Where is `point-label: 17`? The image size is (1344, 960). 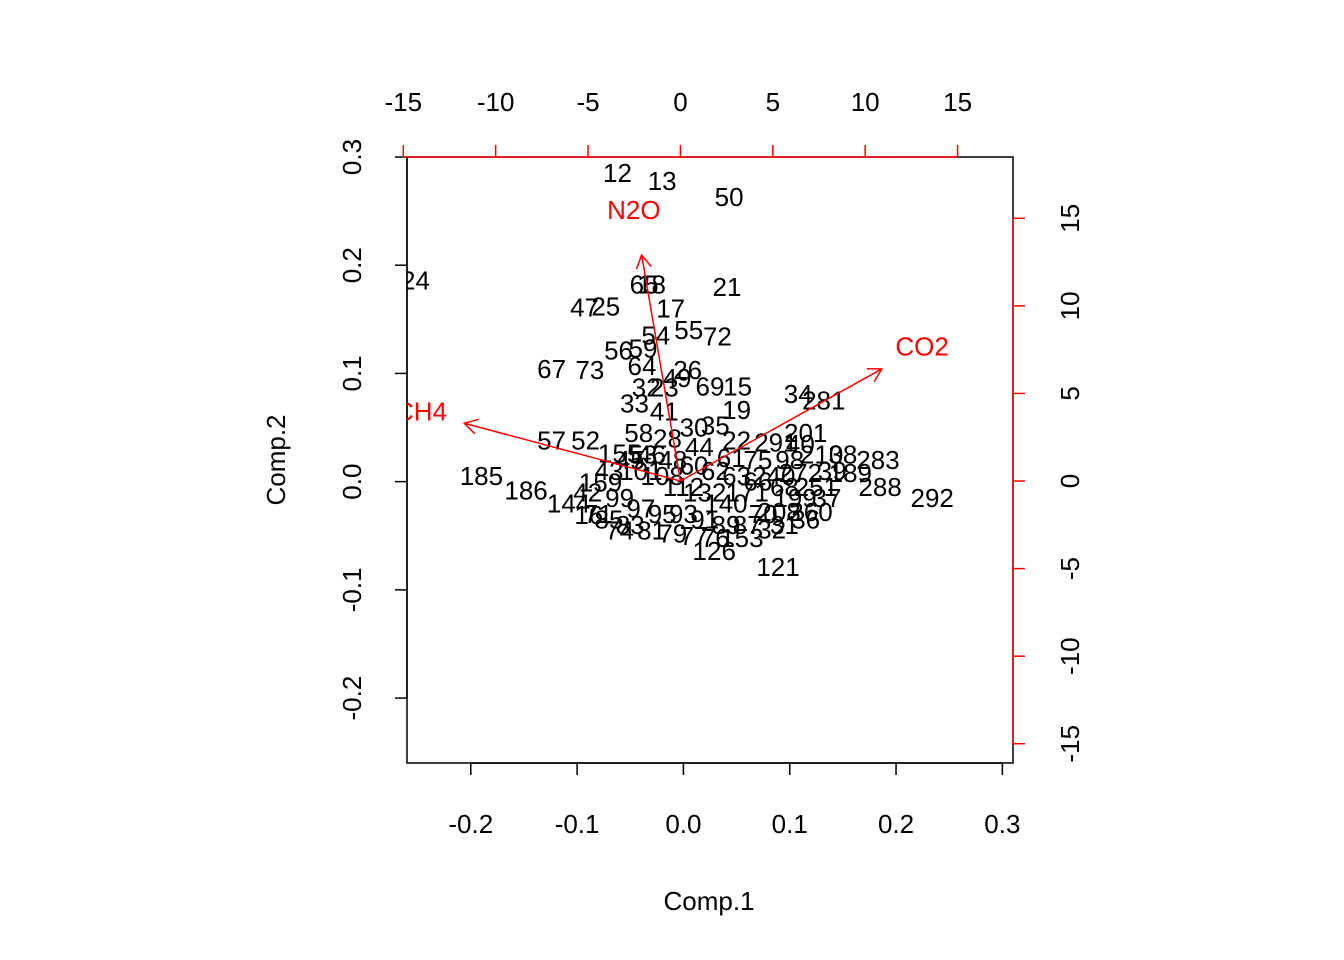
point-label: 17 is located at coordinates (670, 309).